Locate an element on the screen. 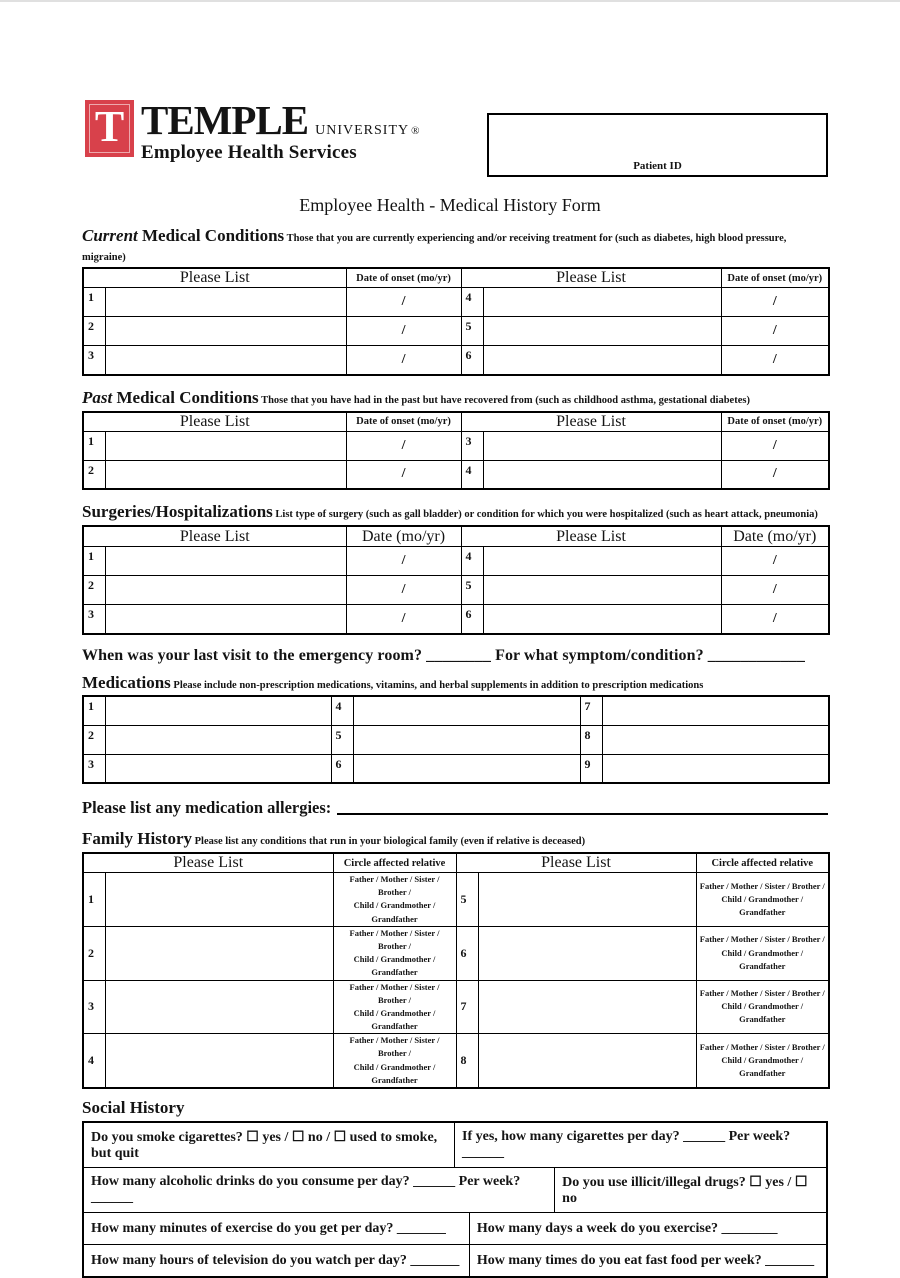 The width and height of the screenshot is (900, 1278). row-number: 5 is located at coordinates (342, 739).